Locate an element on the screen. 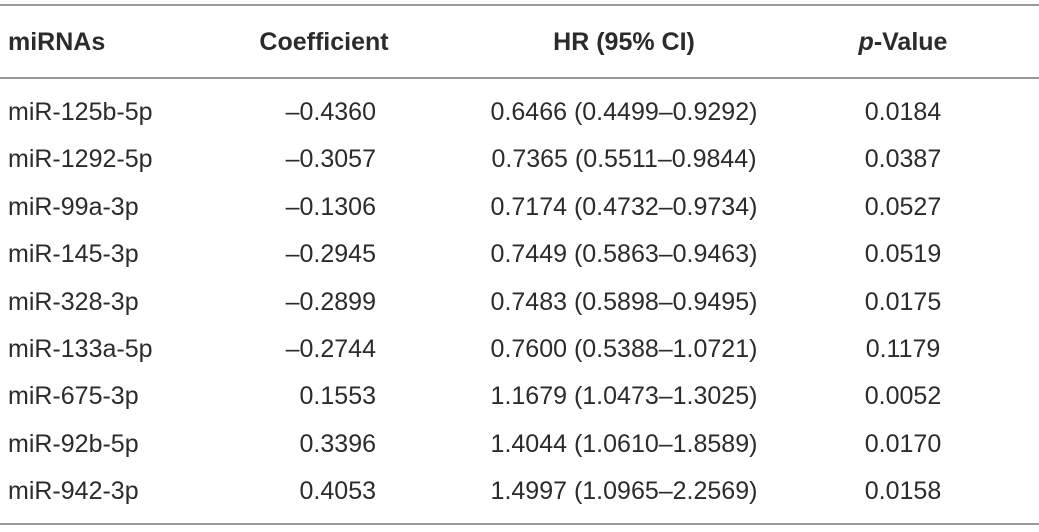 The height and width of the screenshot is (532, 1039). table-cell: 0.0170 is located at coordinates (903, 443).